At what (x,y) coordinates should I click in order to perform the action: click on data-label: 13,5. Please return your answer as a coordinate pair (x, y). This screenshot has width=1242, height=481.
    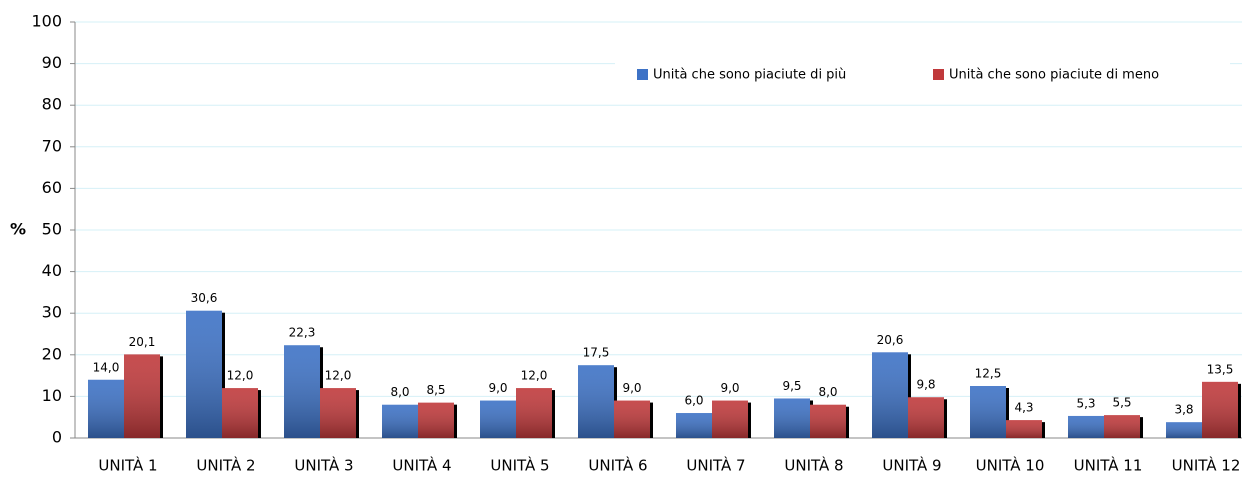
    Looking at the image, I should click on (1220, 369).